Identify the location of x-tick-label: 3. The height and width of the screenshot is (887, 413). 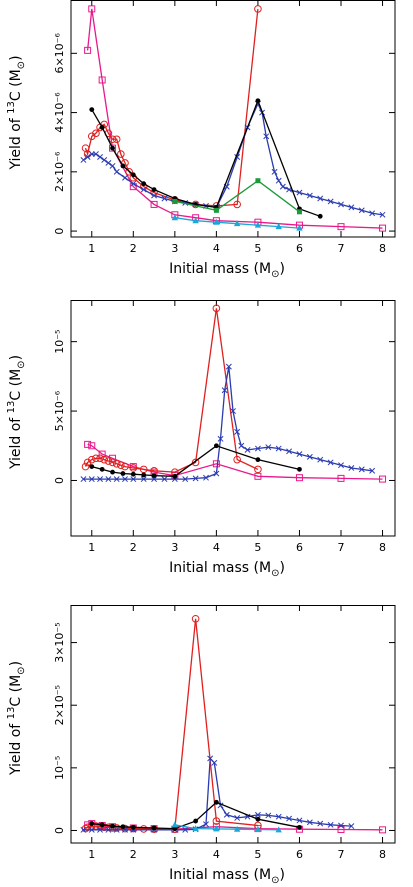
(174, 248).